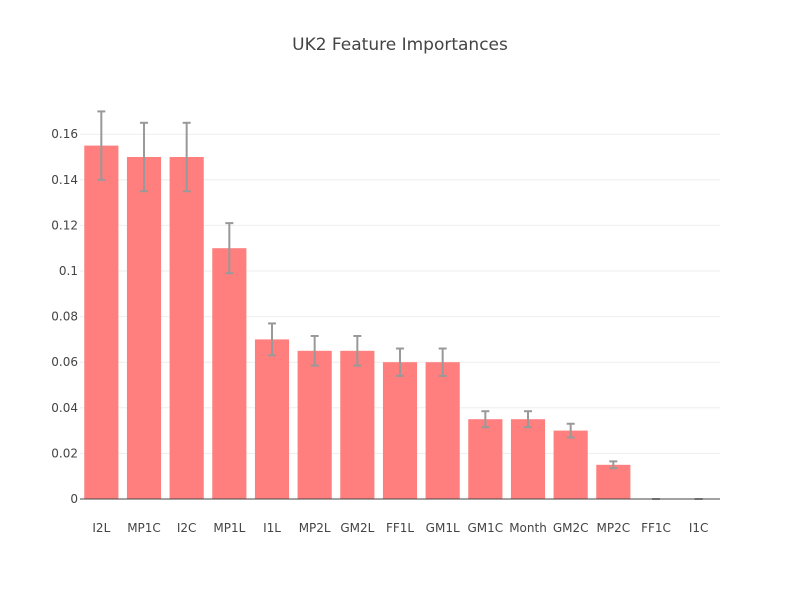 Image resolution: width=800 pixels, height=600 pixels. Describe the element at coordinates (229, 248) in the screenshot. I see `error-bar-mp1l` at that location.